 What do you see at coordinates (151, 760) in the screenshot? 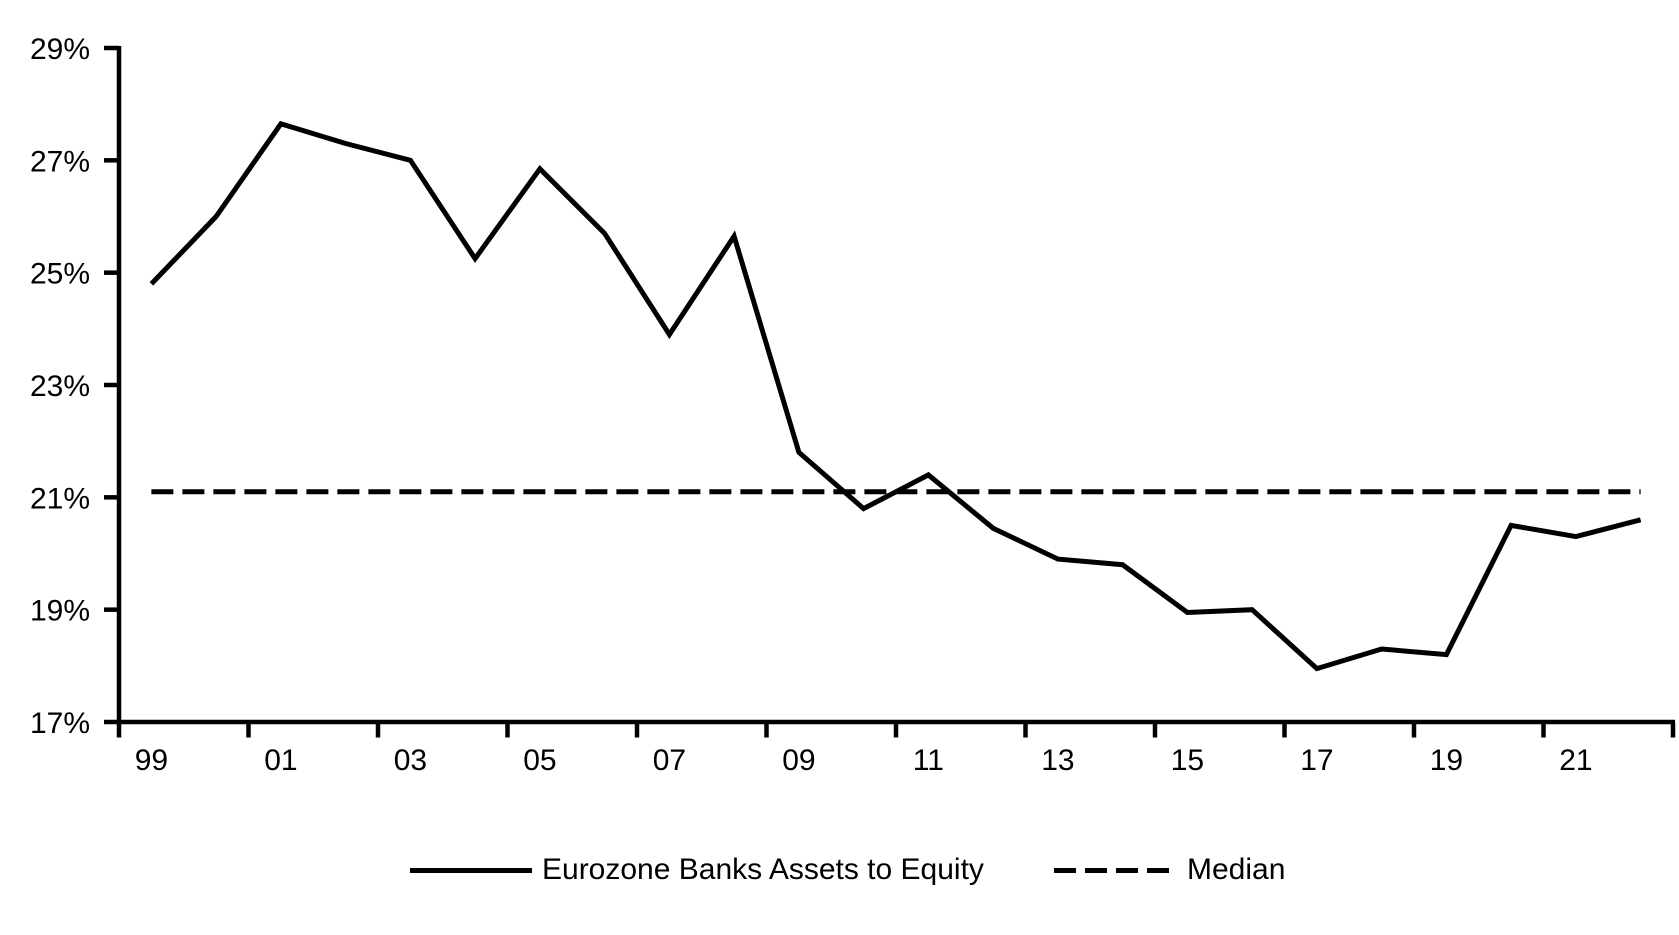
I see `x-tick-label: 99` at bounding box center [151, 760].